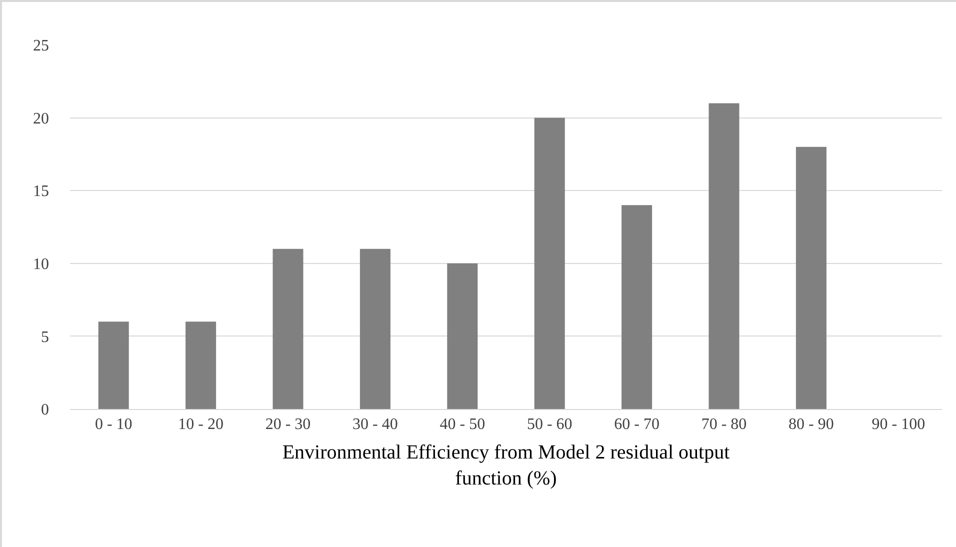  I want to click on y-tick-label: 5, so click(45, 337).